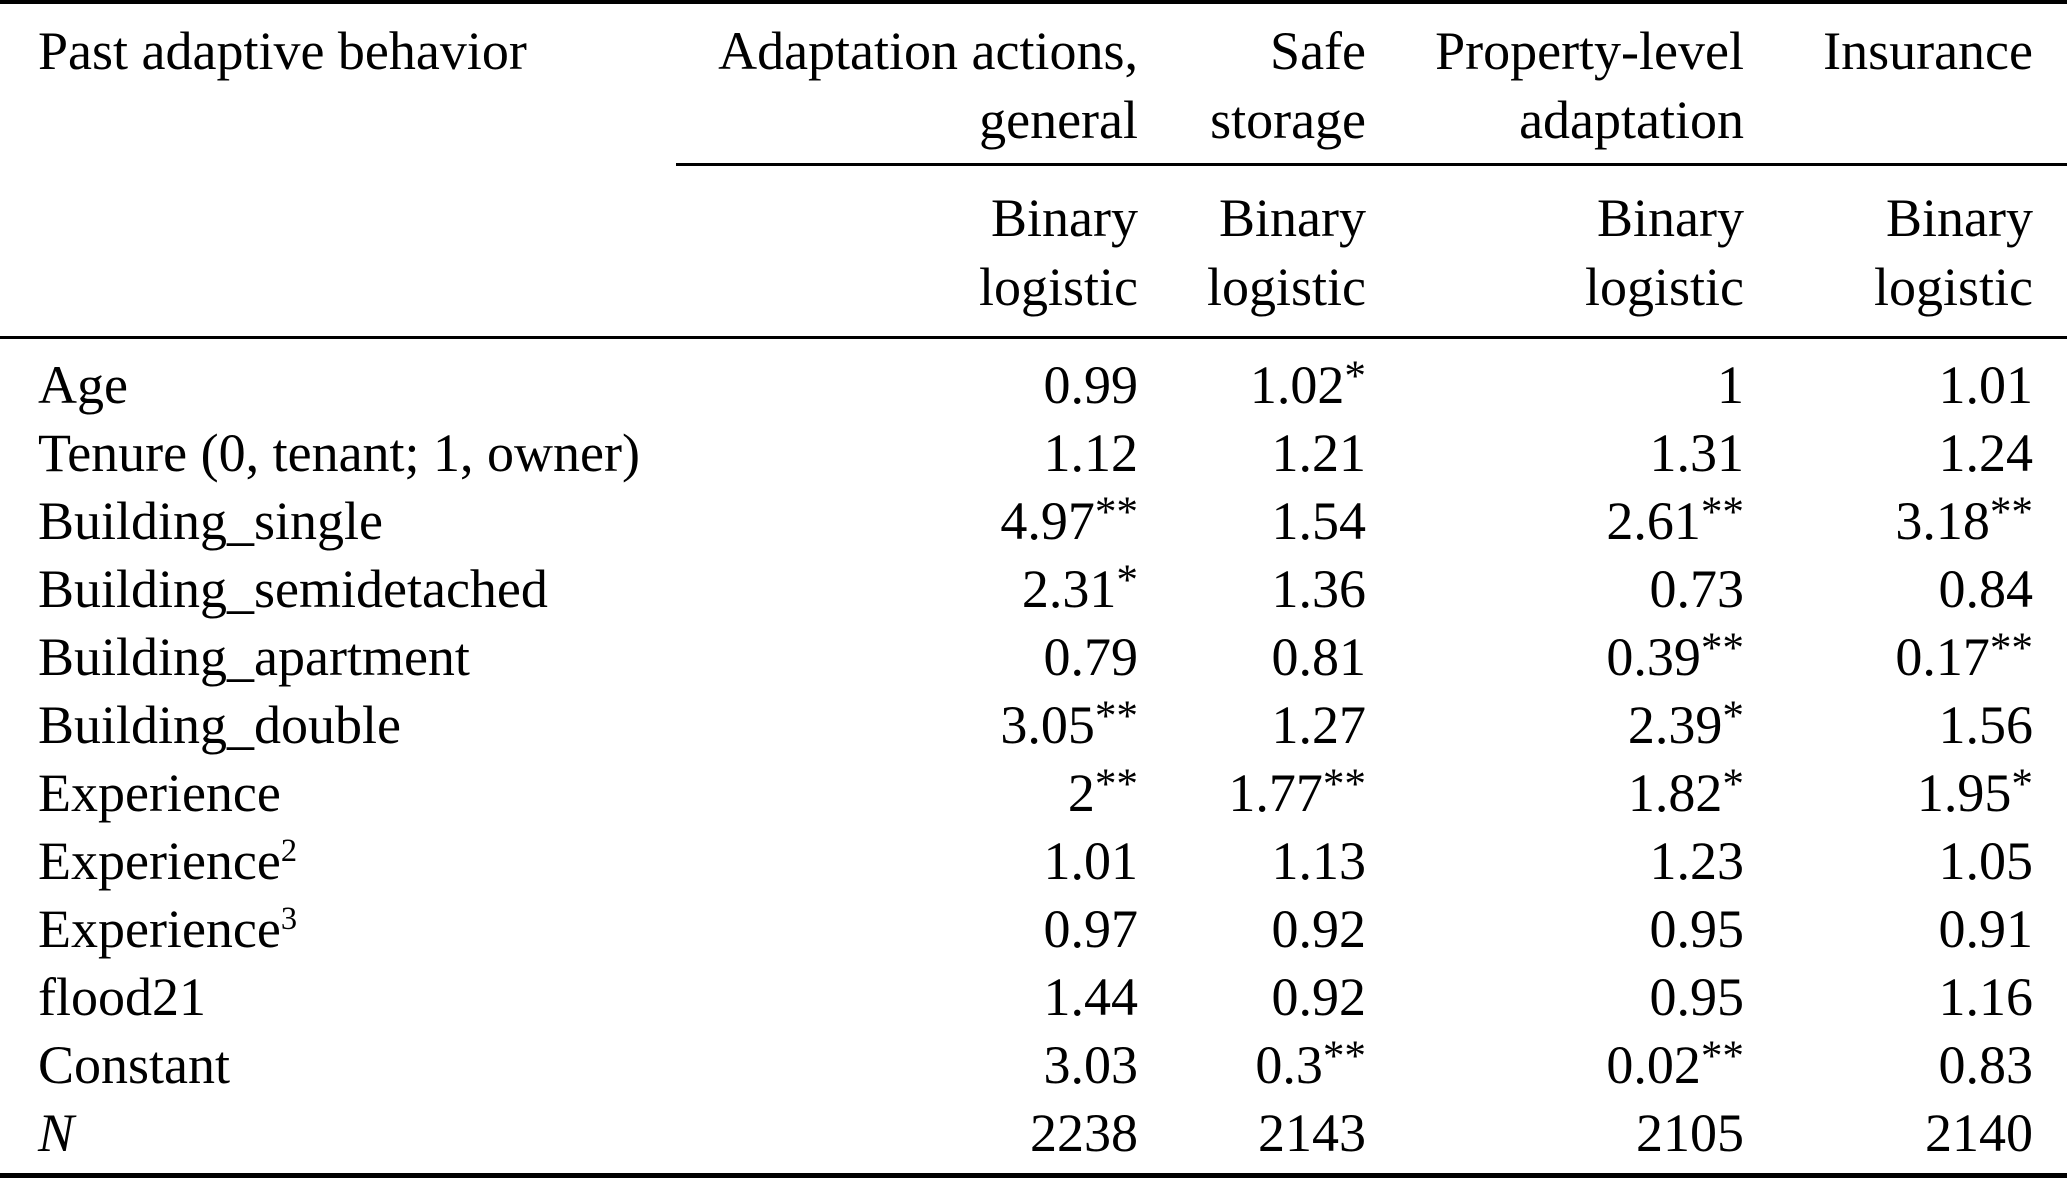  What do you see at coordinates (907, 997) in the screenshot?
I see `value-cell: 1.44` at bounding box center [907, 997].